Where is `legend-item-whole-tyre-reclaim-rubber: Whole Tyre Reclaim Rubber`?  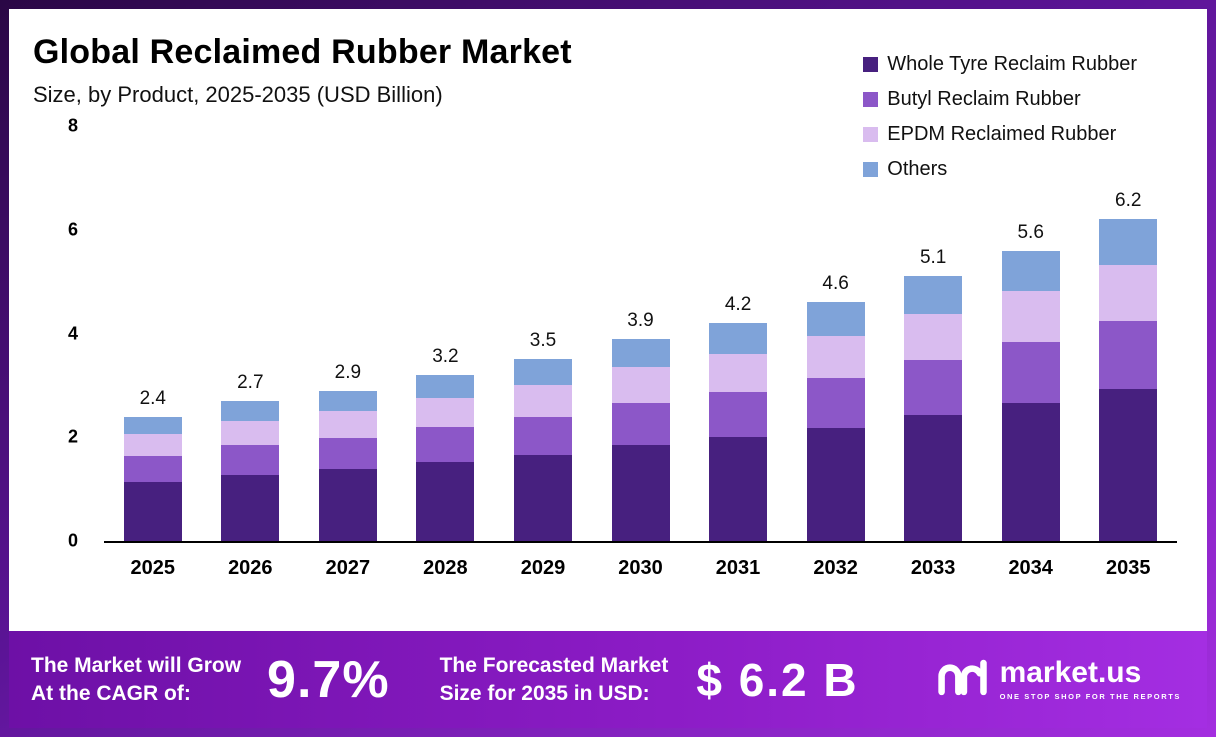
legend-item-whole-tyre-reclaim-rubber: Whole Tyre Reclaim Rubber is located at coordinates (1000, 64).